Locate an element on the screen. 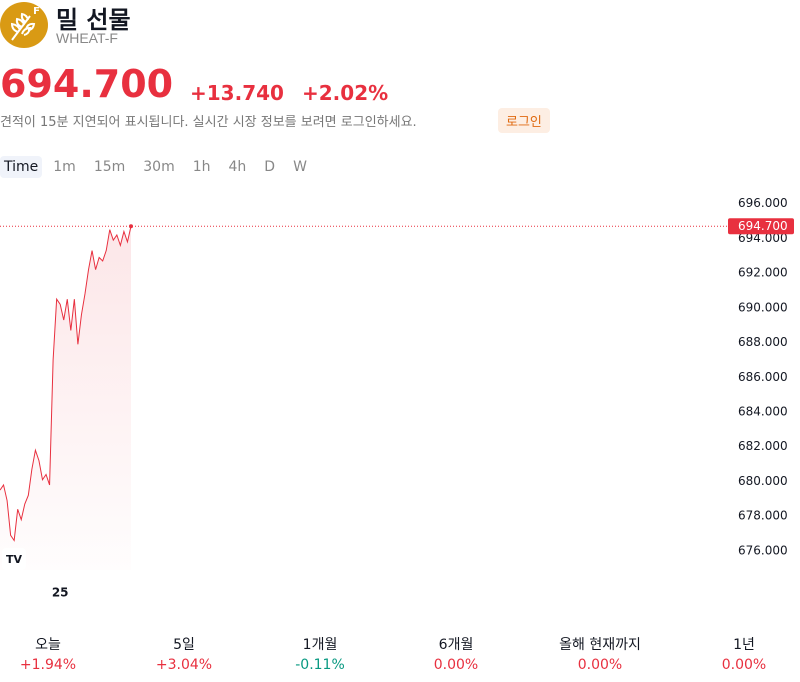 The height and width of the screenshot is (682, 800). price-line is located at coordinates (66, 384).